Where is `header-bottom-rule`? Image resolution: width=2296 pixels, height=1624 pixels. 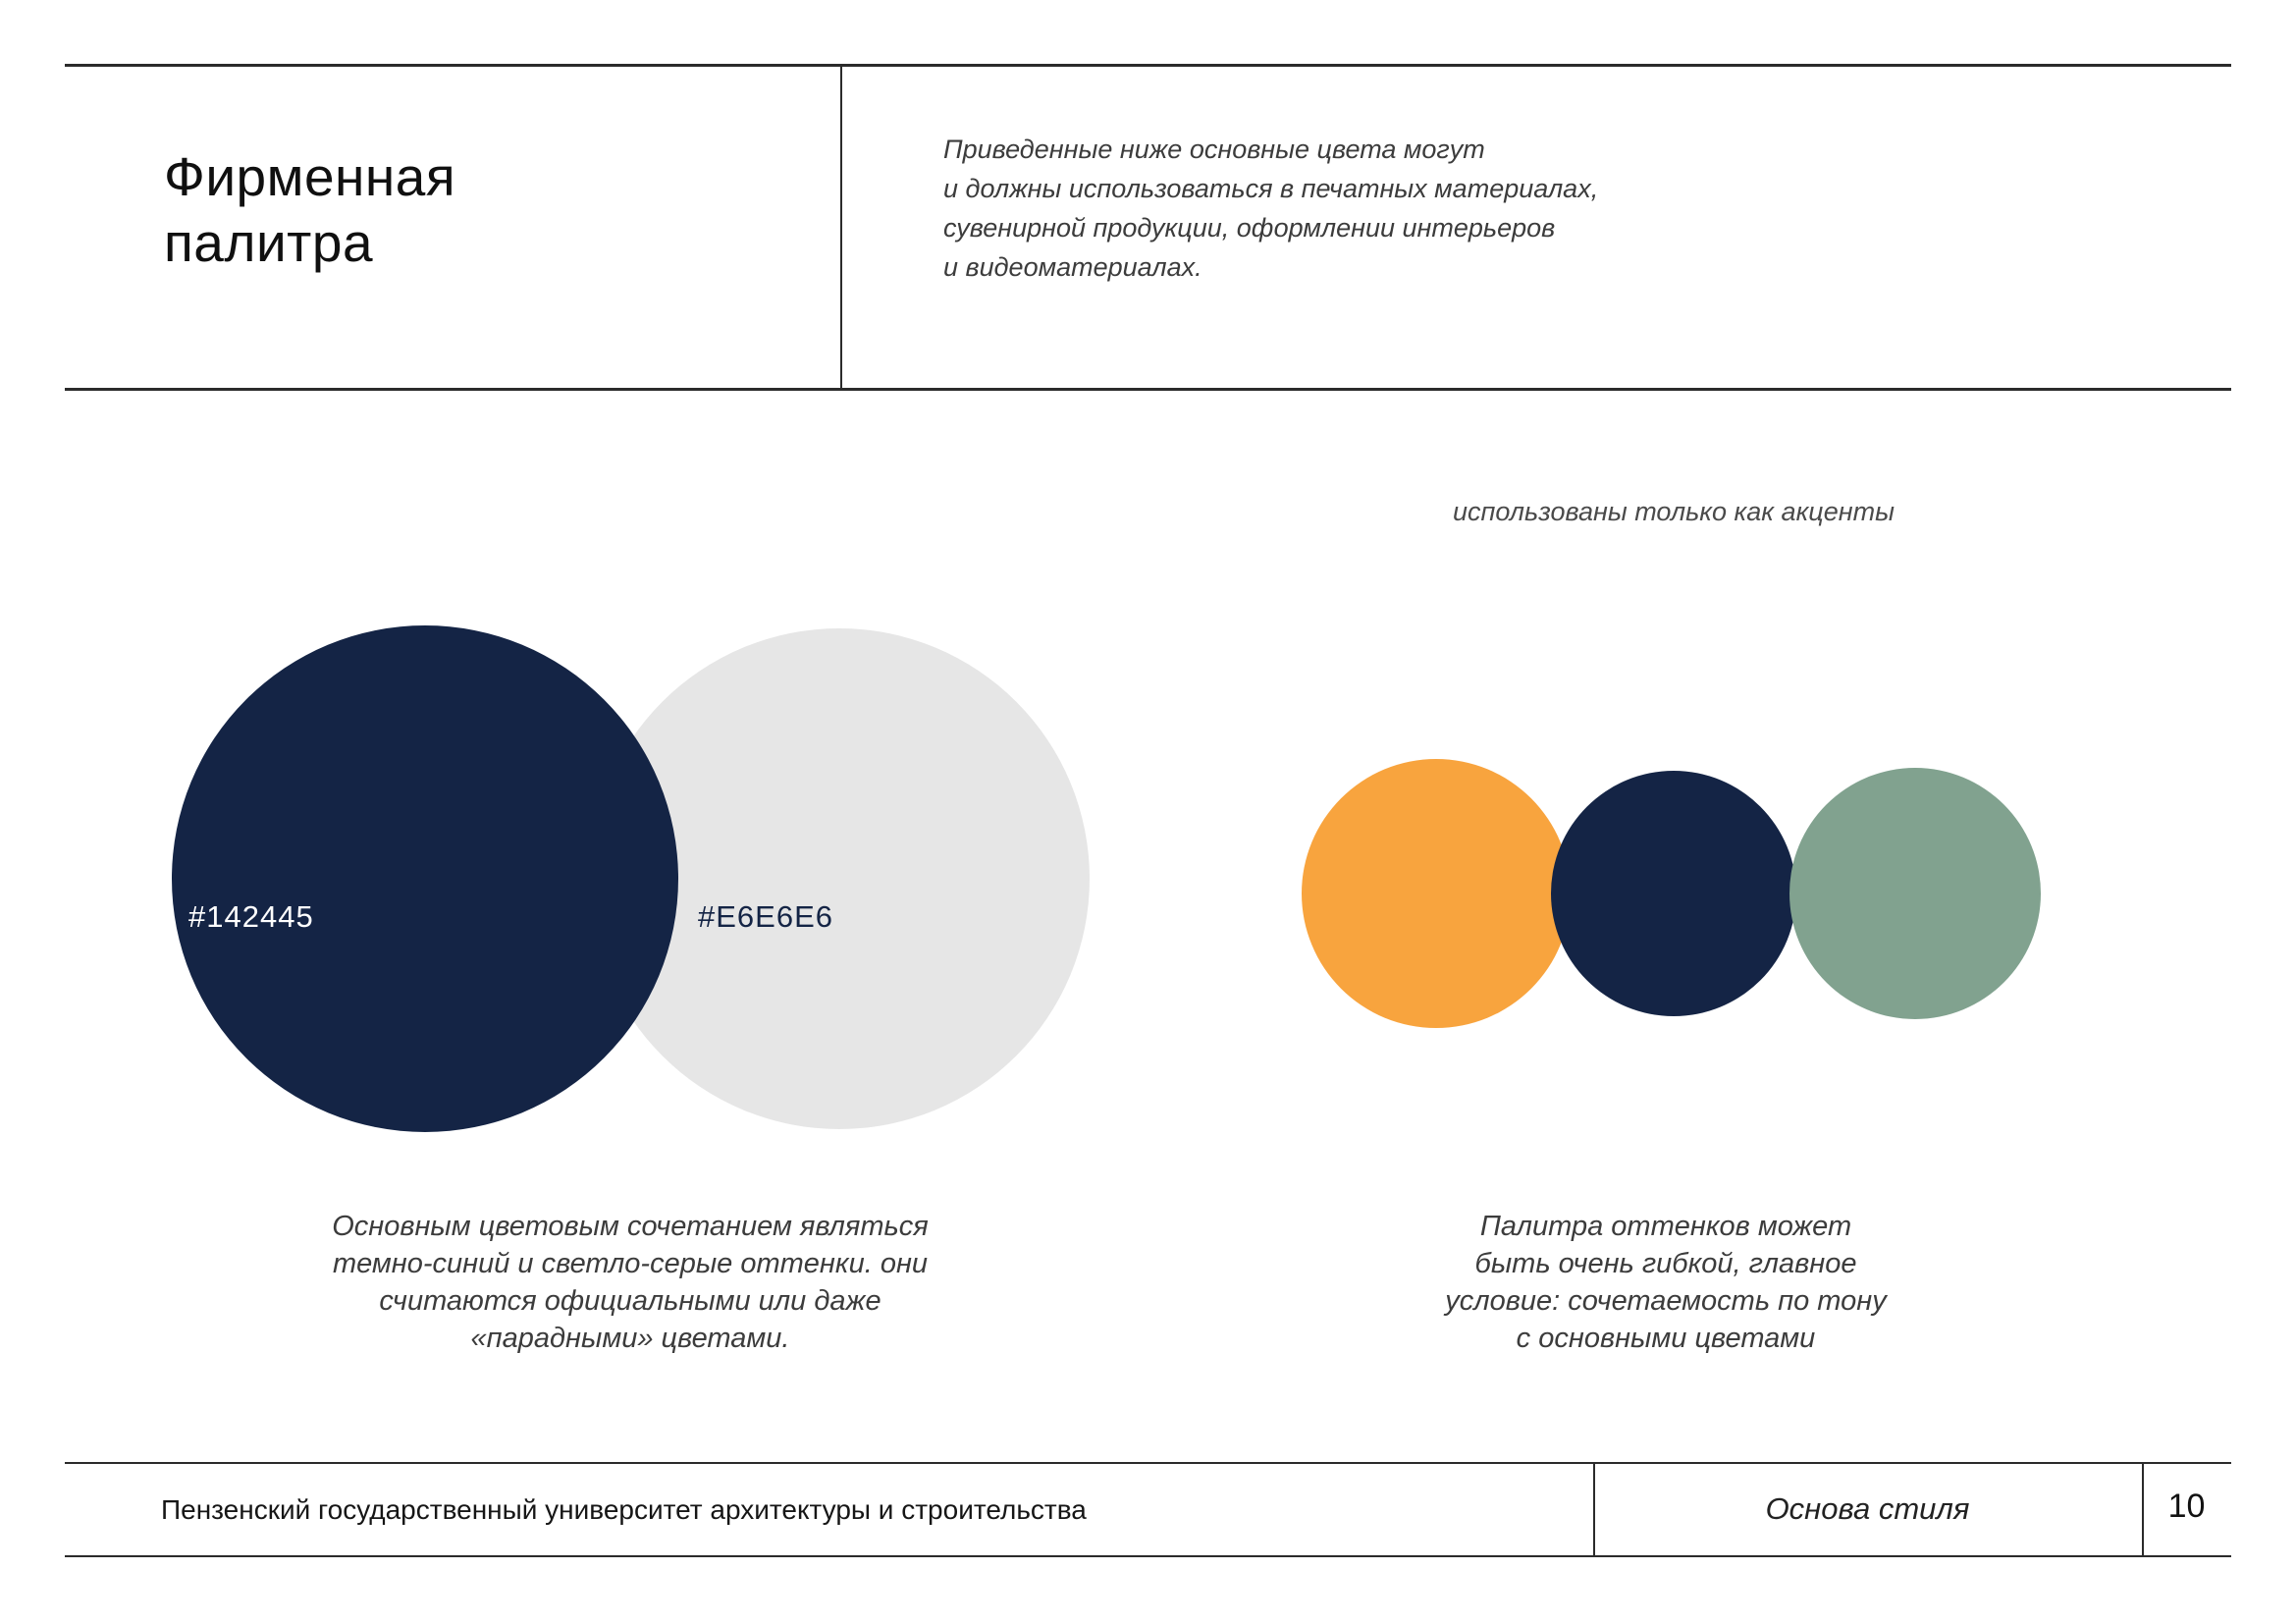
header-bottom-rule is located at coordinates (1148, 389).